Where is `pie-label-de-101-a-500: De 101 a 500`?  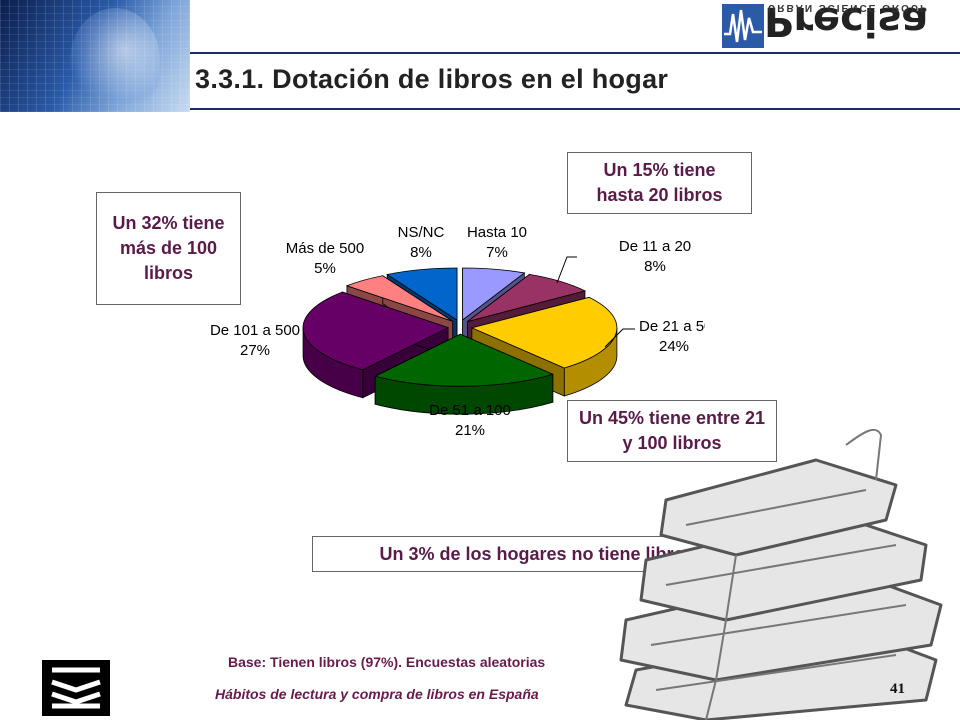 pie-label-de-101-a-500: De 101 a 500 is located at coordinates (255, 330).